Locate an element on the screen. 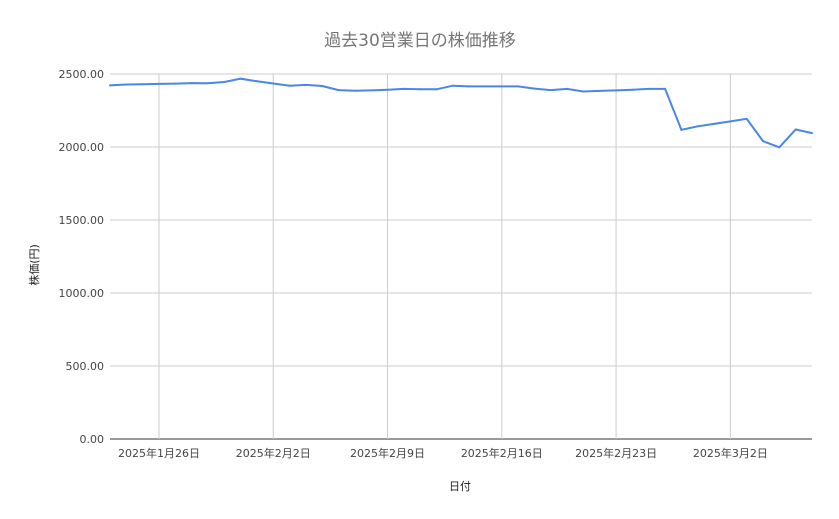 The image size is (839, 519). x-tick-label: 2025年2月16日 is located at coordinates (502, 453).